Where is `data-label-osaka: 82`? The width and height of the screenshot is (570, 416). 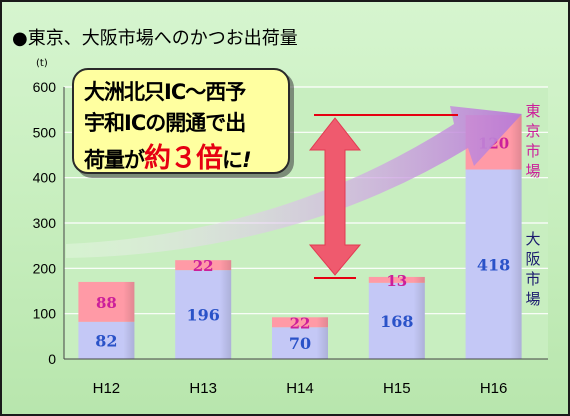
data-label-osaka: 82 is located at coordinates (106, 340).